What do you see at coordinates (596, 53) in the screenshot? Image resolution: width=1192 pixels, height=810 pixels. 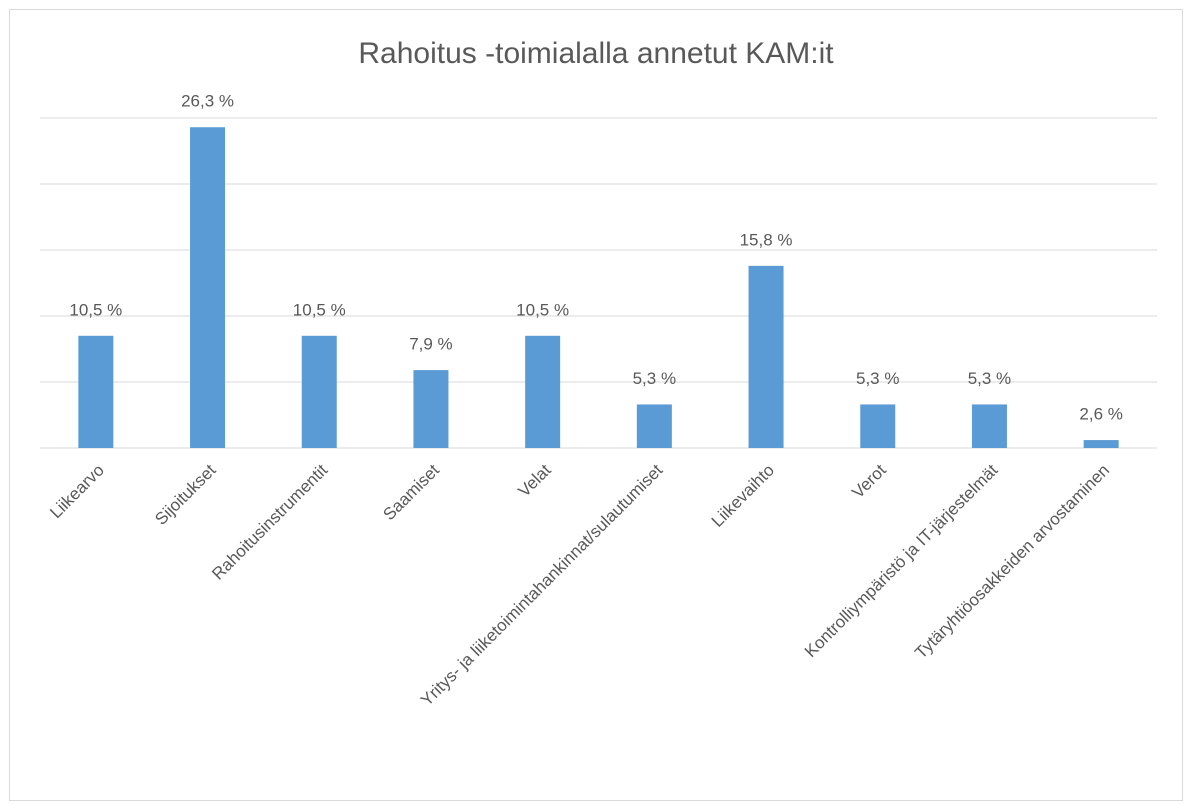 I see `chart-title: Rahoitus -toimialalla annetut KAM:it` at bounding box center [596, 53].